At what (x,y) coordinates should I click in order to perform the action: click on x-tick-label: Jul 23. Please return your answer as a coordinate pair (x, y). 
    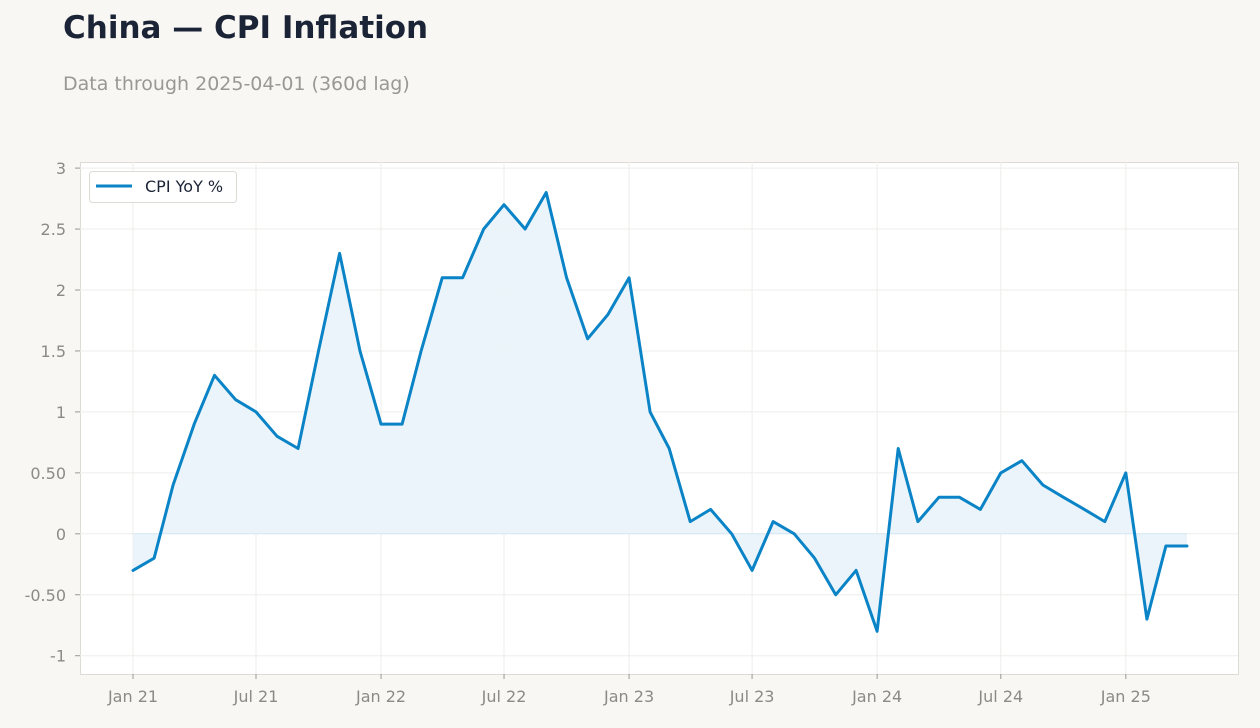
    Looking at the image, I should click on (752, 696).